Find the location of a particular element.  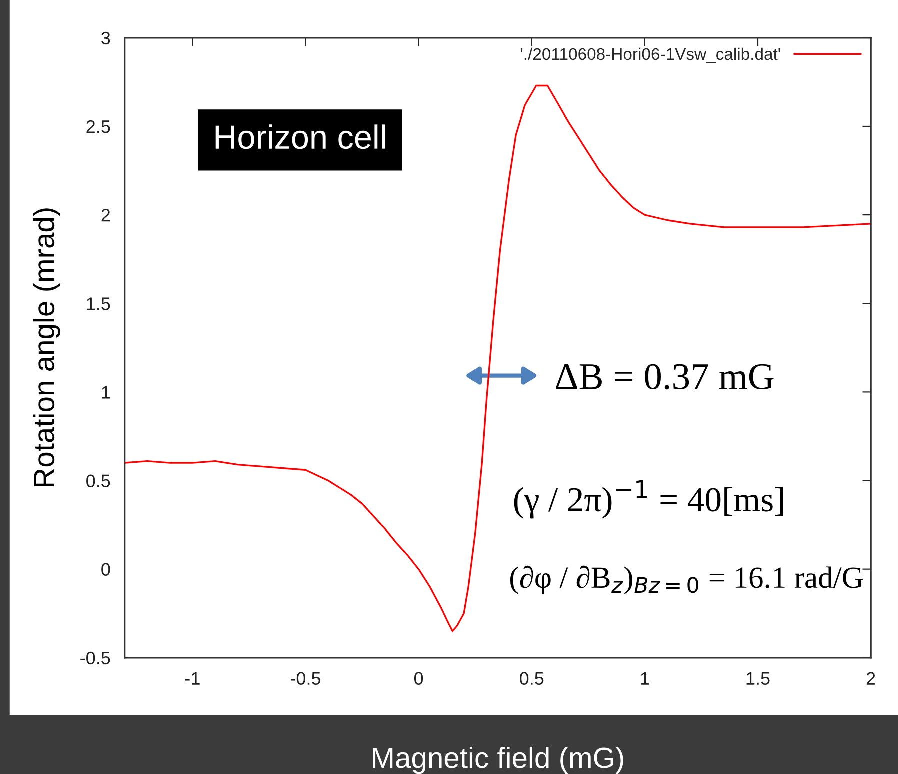

x-tick-label: -1 is located at coordinates (192, 678).